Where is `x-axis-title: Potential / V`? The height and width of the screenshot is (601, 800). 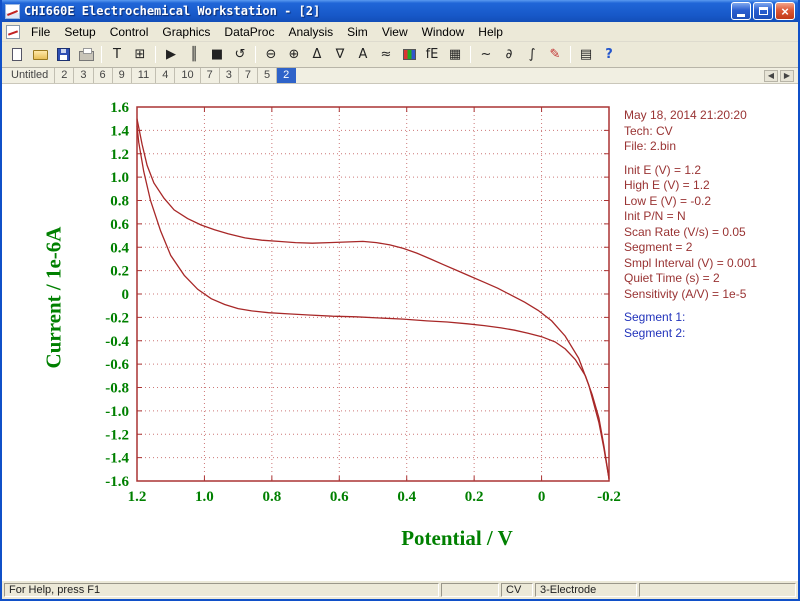
x-axis-title: Potential / V is located at coordinates (457, 538).